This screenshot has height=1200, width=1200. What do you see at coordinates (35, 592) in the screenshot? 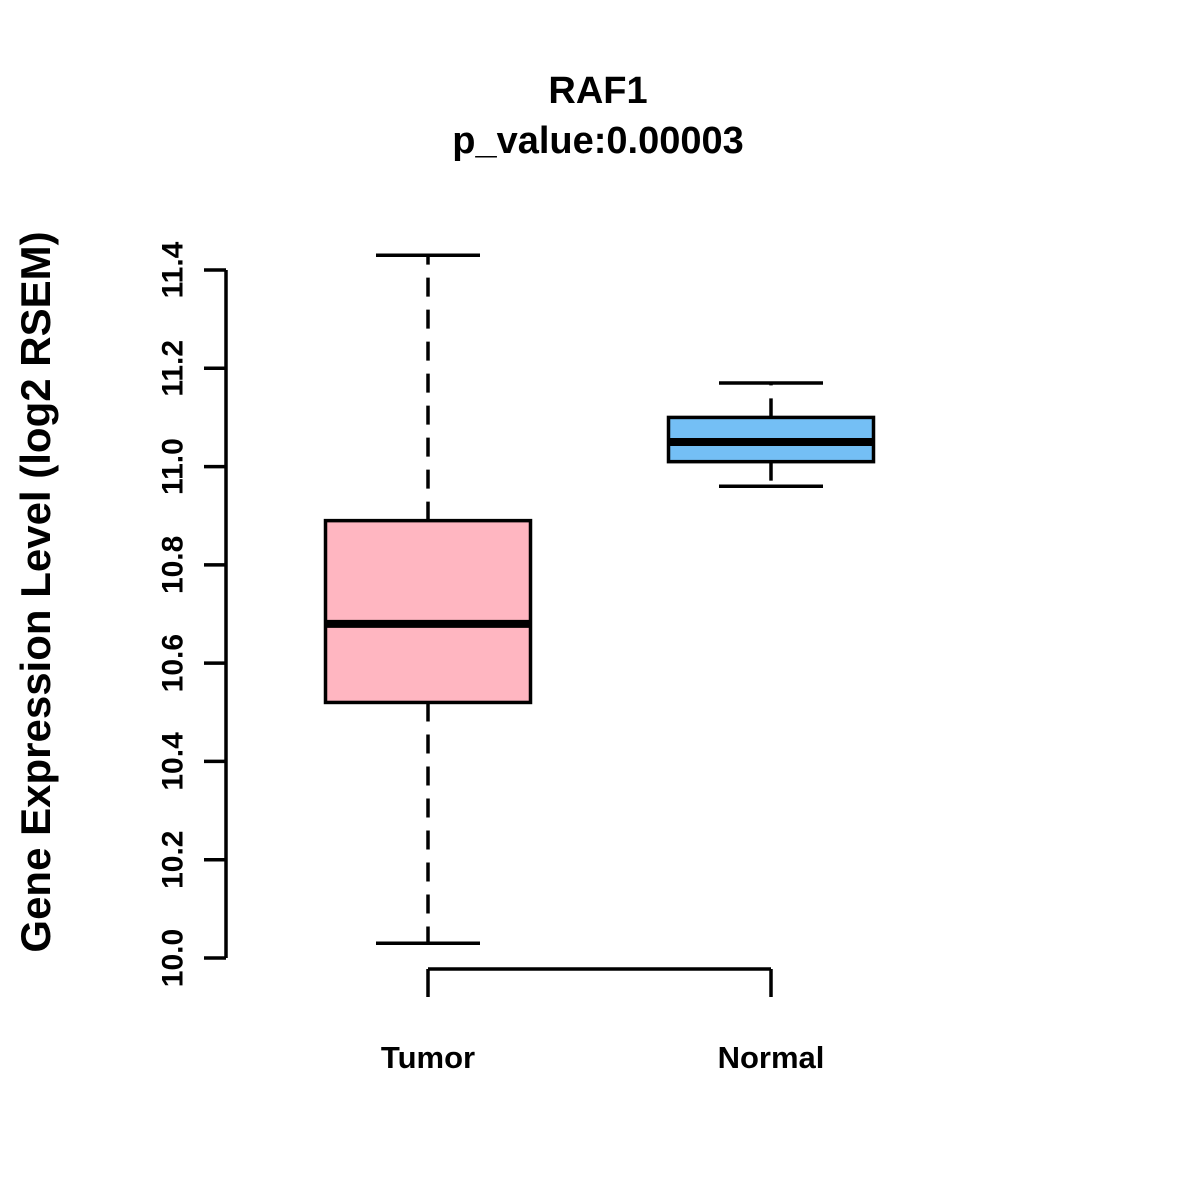
I see `y-axis-label: Gene Expression Level (log2 RSEM)` at bounding box center [35, 592].